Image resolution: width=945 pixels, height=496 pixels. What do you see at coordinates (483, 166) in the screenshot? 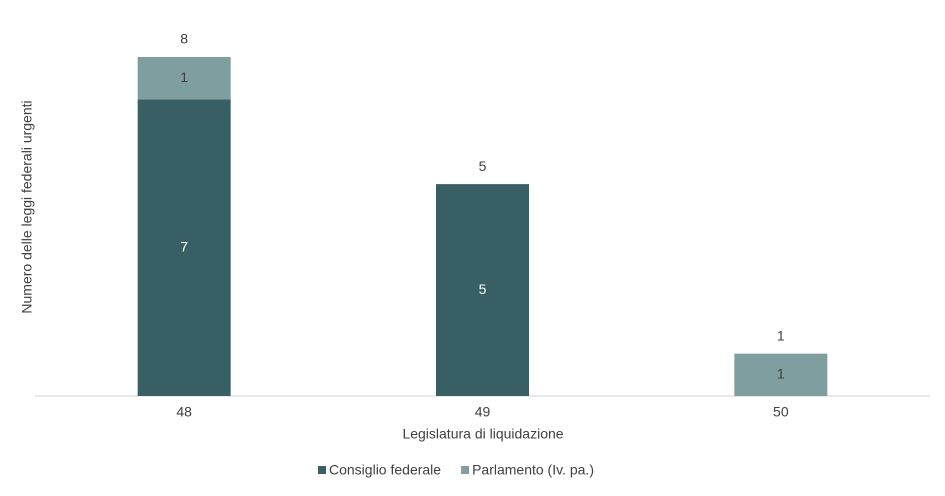
I see `total-label: 5` at bounding box center [483, 166].